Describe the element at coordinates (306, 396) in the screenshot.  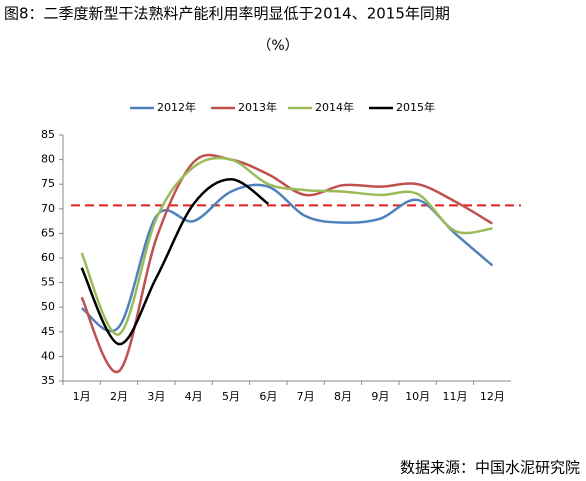
I see `x-tick-label: 7月` at that location.